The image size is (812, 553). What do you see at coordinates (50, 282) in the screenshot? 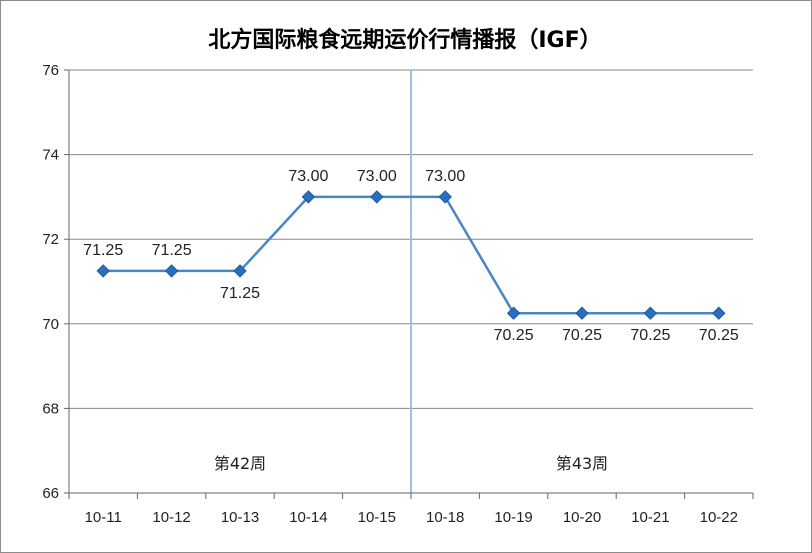
I see `y-tick-labels: 66 68 70 72 74 76` at bounding box center [50, 282].